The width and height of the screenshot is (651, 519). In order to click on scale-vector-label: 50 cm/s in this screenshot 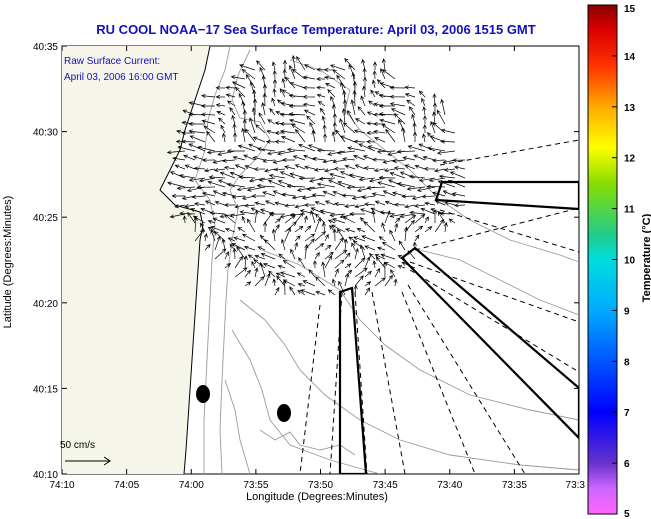, I will do `click(77, 445)`.